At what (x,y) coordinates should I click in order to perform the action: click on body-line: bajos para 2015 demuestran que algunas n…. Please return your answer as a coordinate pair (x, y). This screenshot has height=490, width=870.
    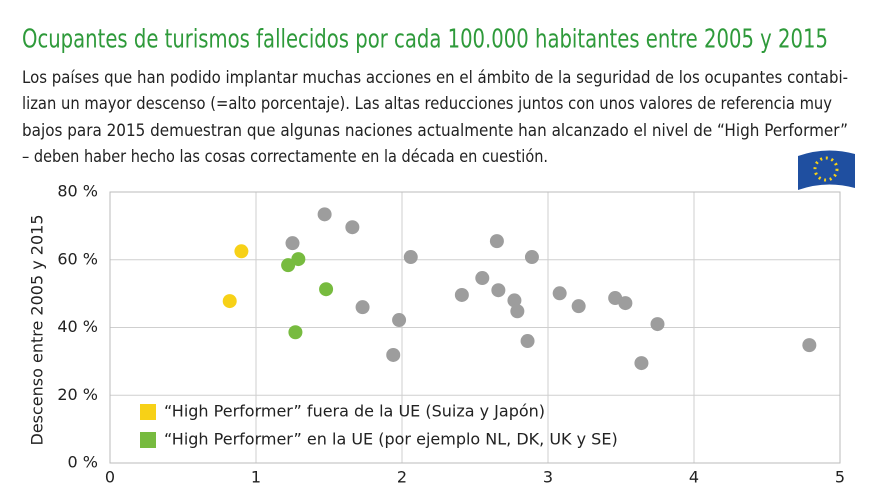
    Looking at the image, I should click on (435, 131).